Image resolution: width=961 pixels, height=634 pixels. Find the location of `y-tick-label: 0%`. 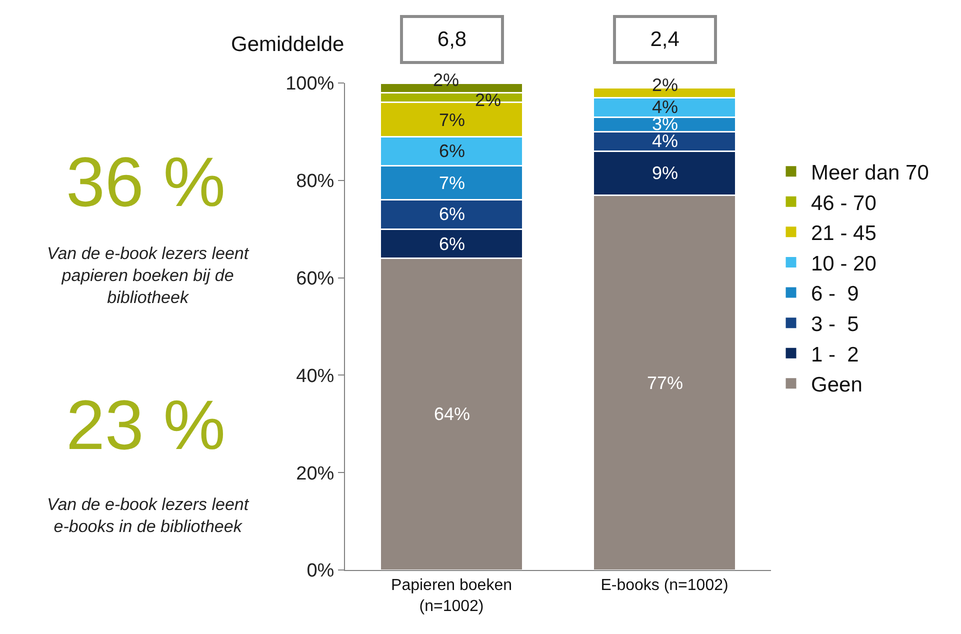

y-tick-label: 0% is located at coordinates (320, 571).